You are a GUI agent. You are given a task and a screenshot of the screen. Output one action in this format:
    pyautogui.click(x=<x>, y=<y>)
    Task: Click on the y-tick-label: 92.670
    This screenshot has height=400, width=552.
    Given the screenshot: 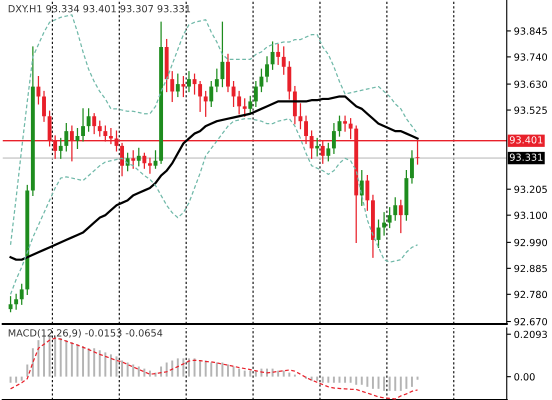 What is the action you would take?
    pyautogui.click(x=531, y=322)
    